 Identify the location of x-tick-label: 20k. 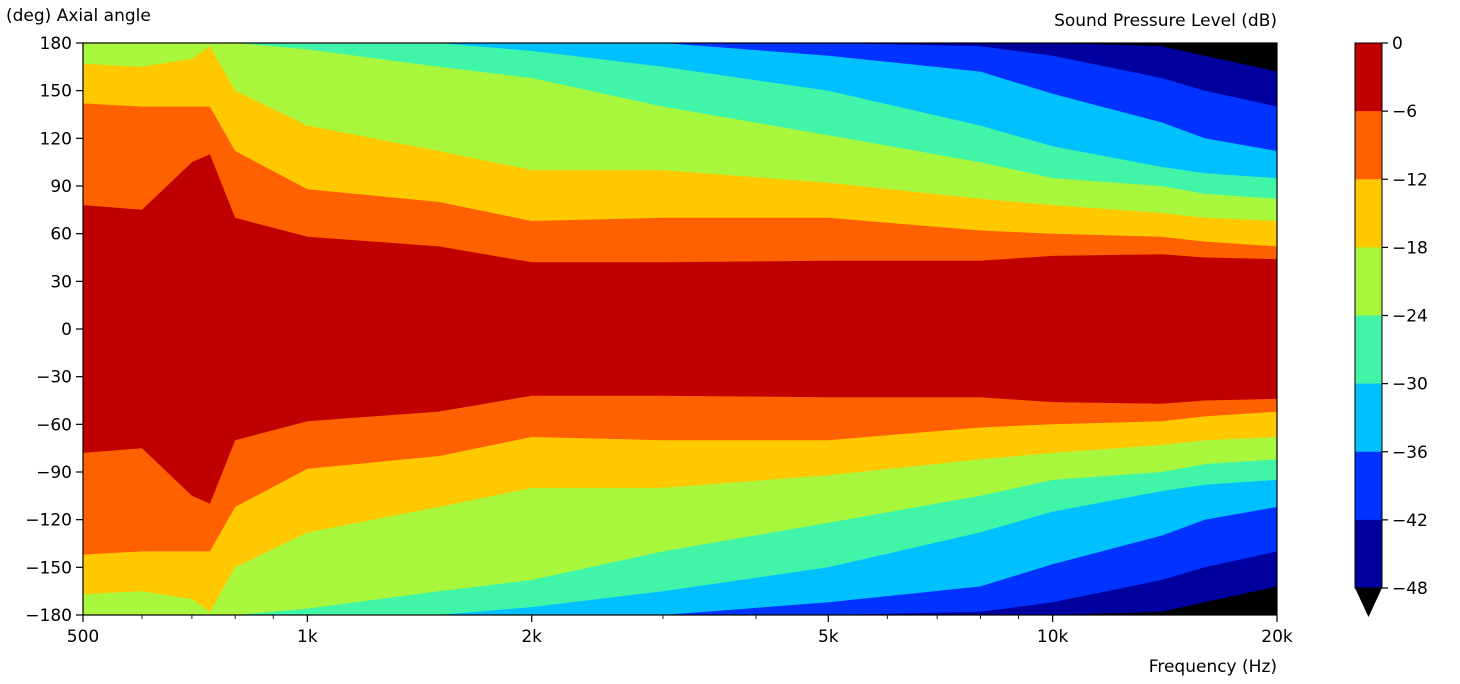
(1277, 637).